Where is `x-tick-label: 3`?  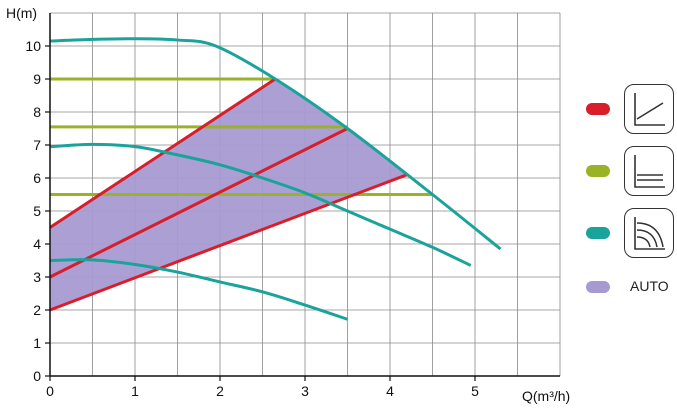 x-tick-label: 3 is located at coordinates (305, 391).